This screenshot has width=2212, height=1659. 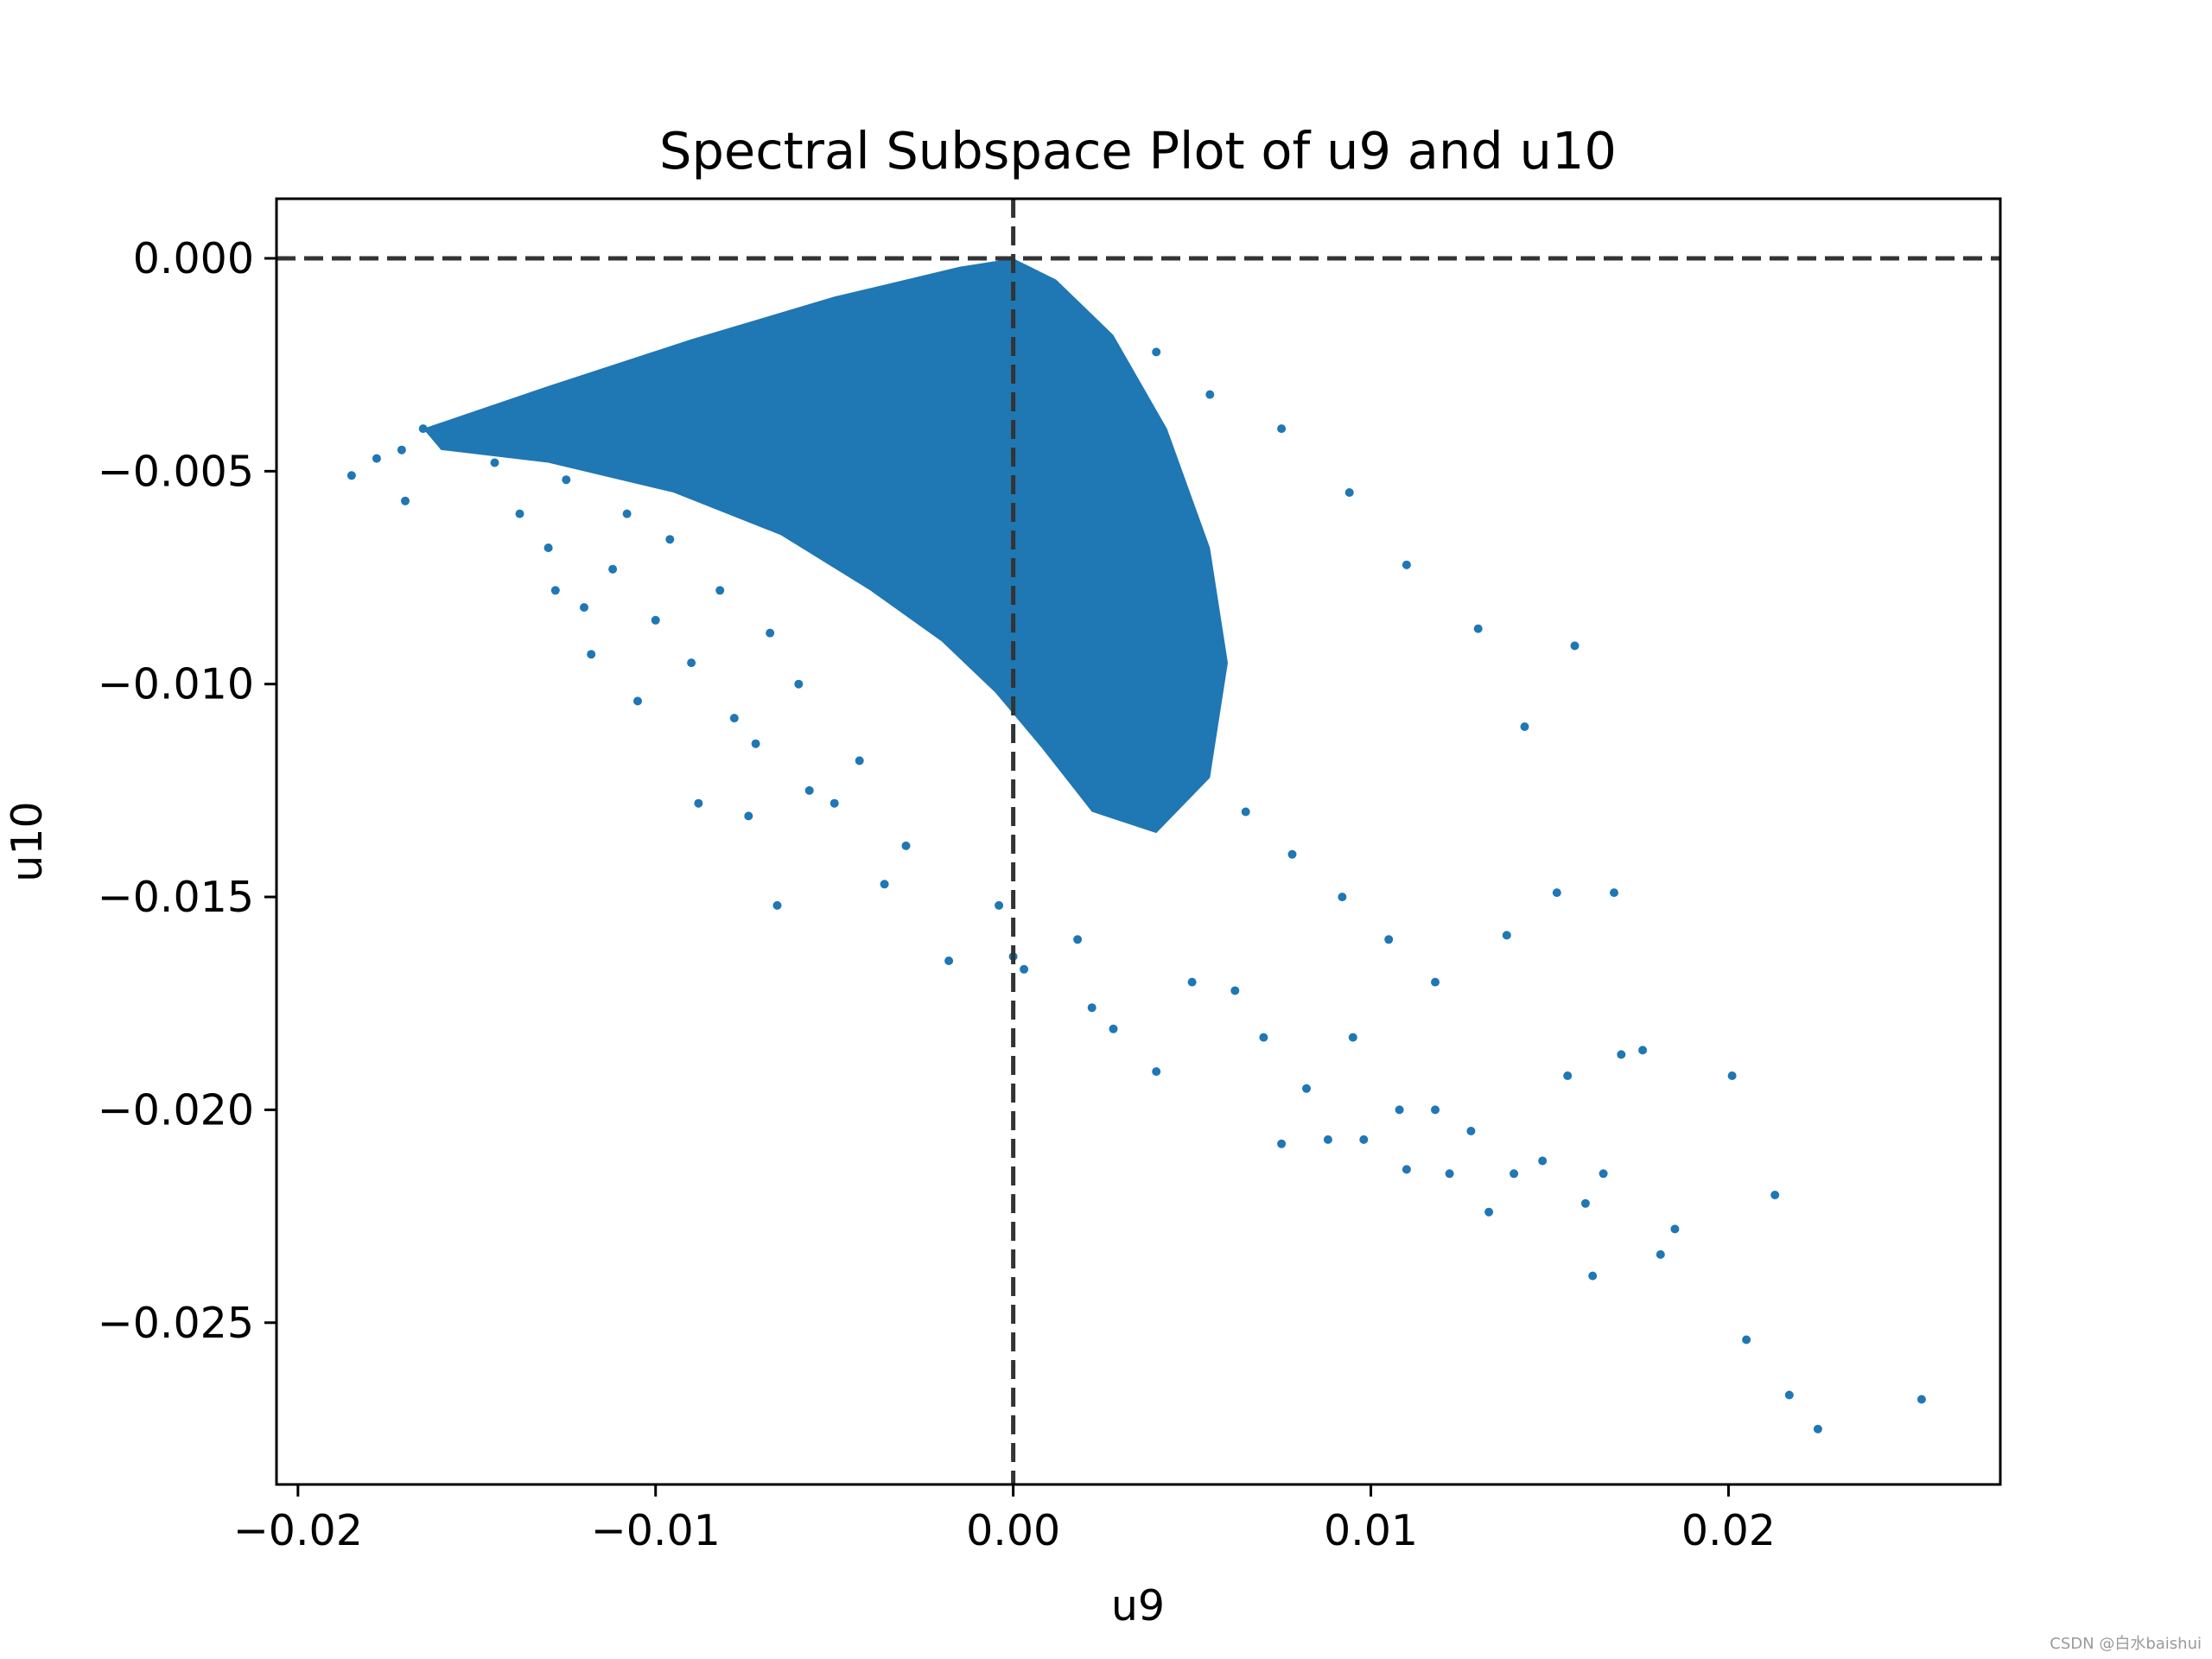 What do you see at coordinates (176, 1110) in the screenshot?
I see `y-tick-label: −0.020` at bounding box center [176, 1110].